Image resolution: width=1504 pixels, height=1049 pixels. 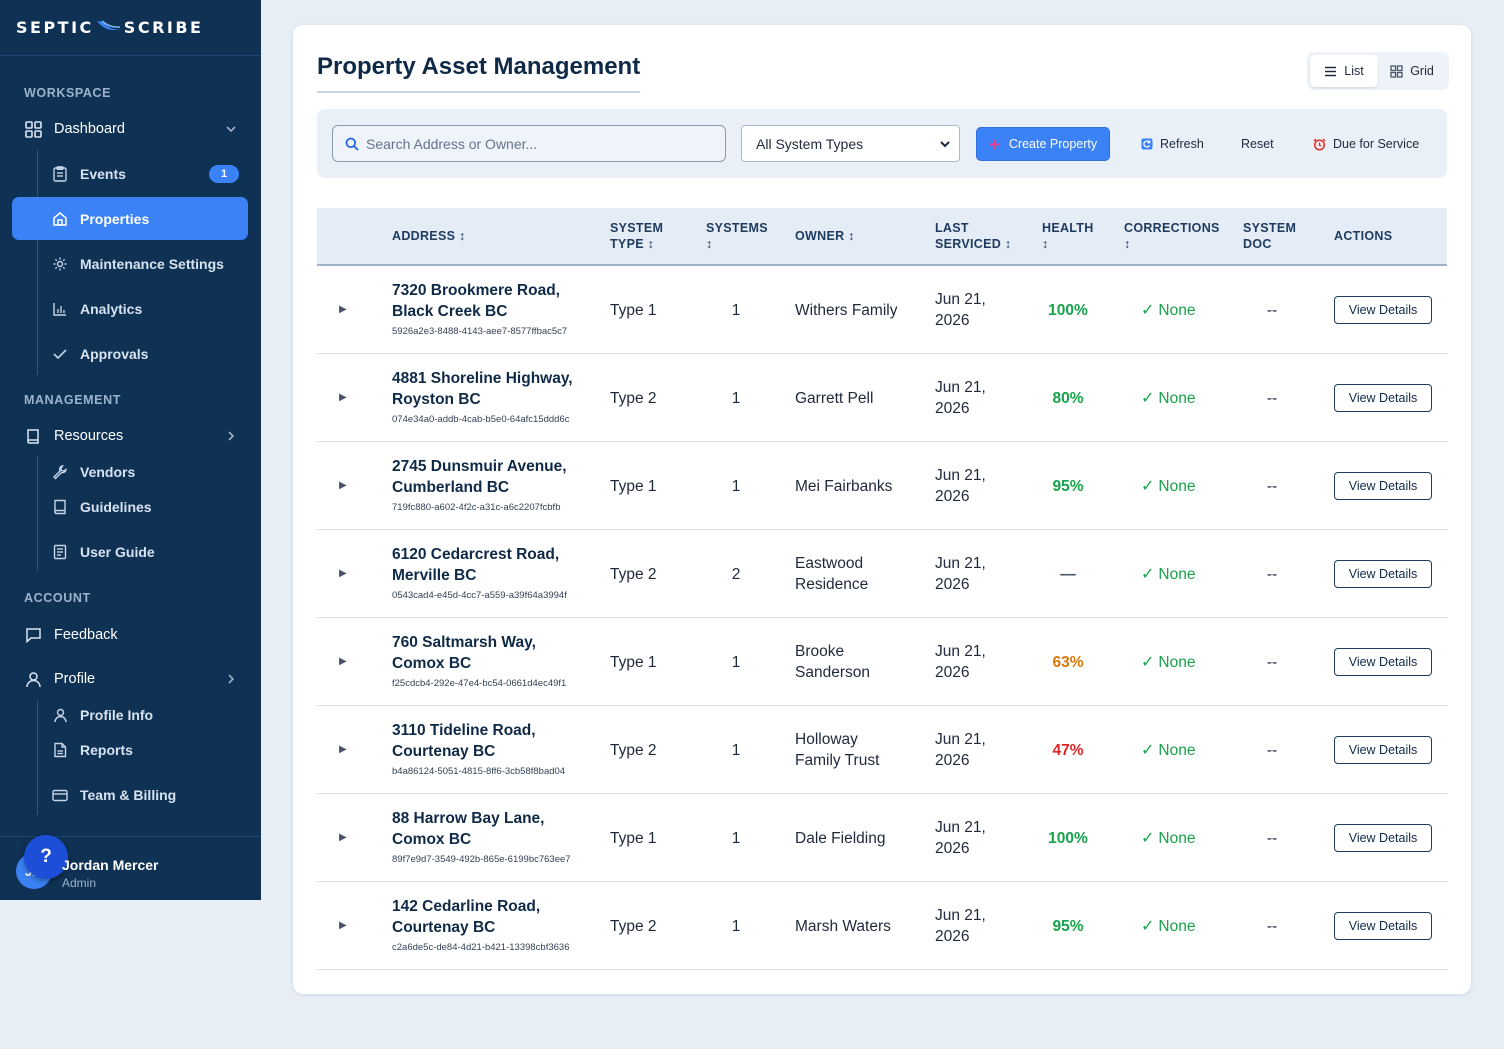 What do you see at coordinates (1412, 71) in the screenshot?
I see `grid-view-button: Grid` at bounding box center [1412, 71].